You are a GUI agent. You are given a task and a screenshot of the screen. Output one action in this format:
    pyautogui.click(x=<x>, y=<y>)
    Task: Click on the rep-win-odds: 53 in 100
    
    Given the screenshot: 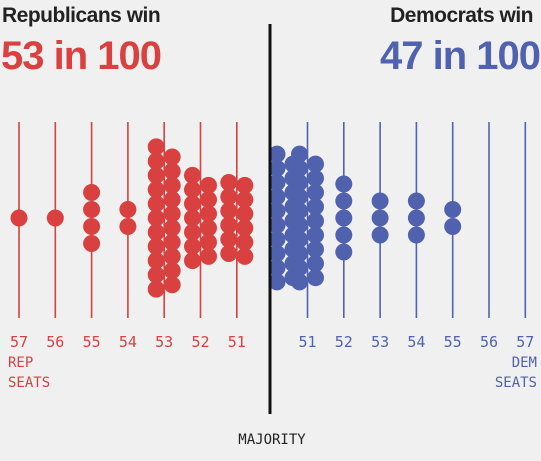 What is the action you would take?
    pyautogui.click(x=81, y=56)
    